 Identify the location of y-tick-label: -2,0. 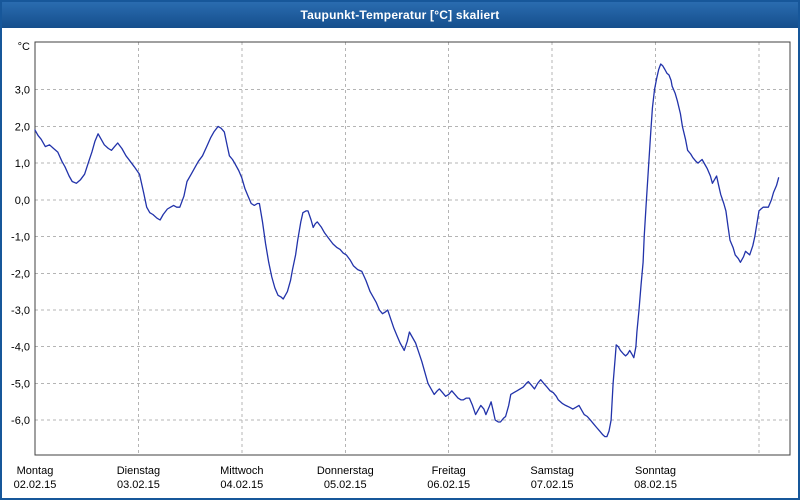
(20, 274).